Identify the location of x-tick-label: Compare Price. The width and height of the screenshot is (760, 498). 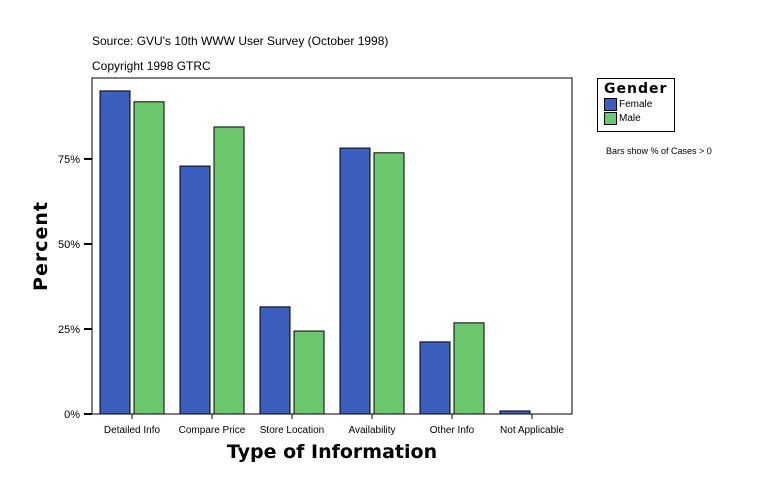
(212, 430).